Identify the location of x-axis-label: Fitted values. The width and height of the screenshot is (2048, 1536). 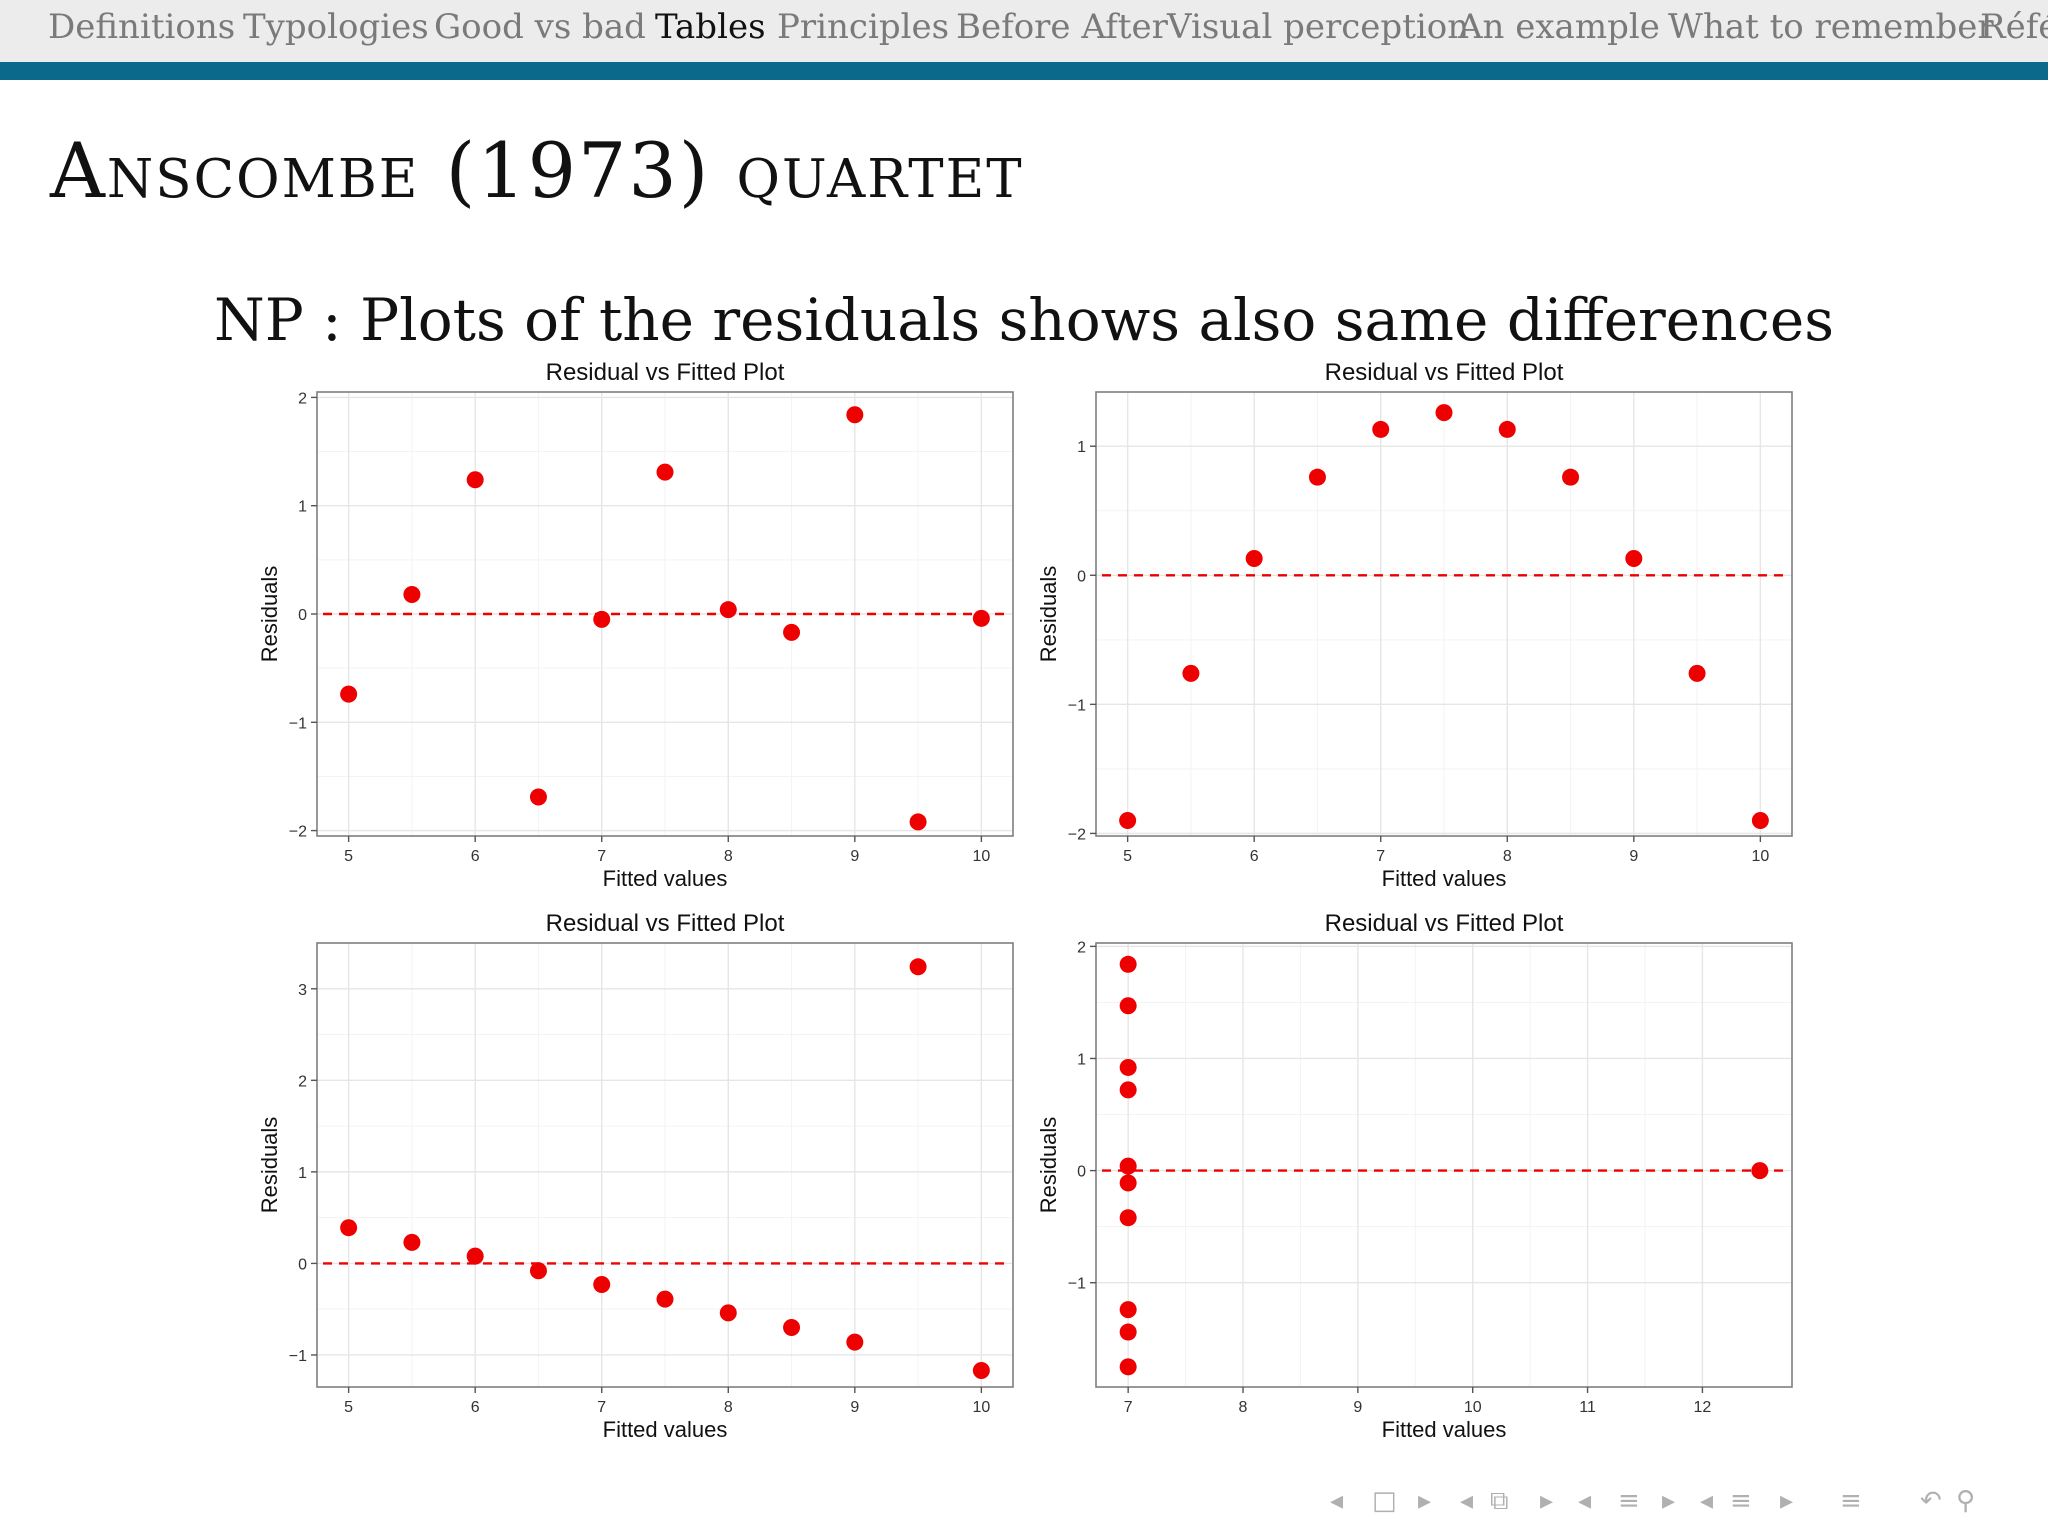
(665, 1429).